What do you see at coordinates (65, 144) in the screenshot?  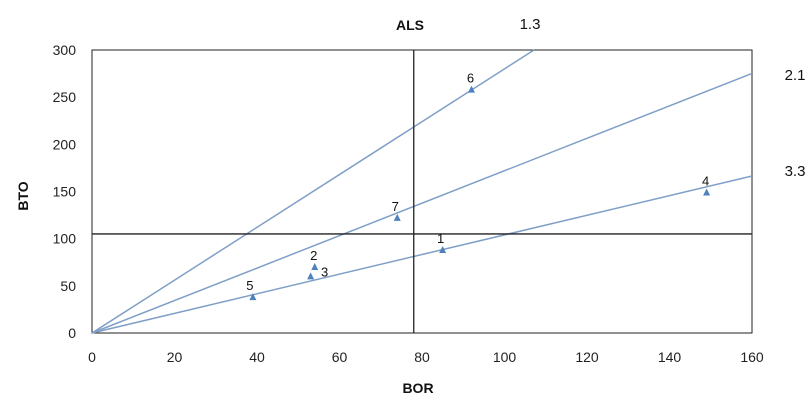 I see `y-tick-label: 200` at bounding box center [65, 144].